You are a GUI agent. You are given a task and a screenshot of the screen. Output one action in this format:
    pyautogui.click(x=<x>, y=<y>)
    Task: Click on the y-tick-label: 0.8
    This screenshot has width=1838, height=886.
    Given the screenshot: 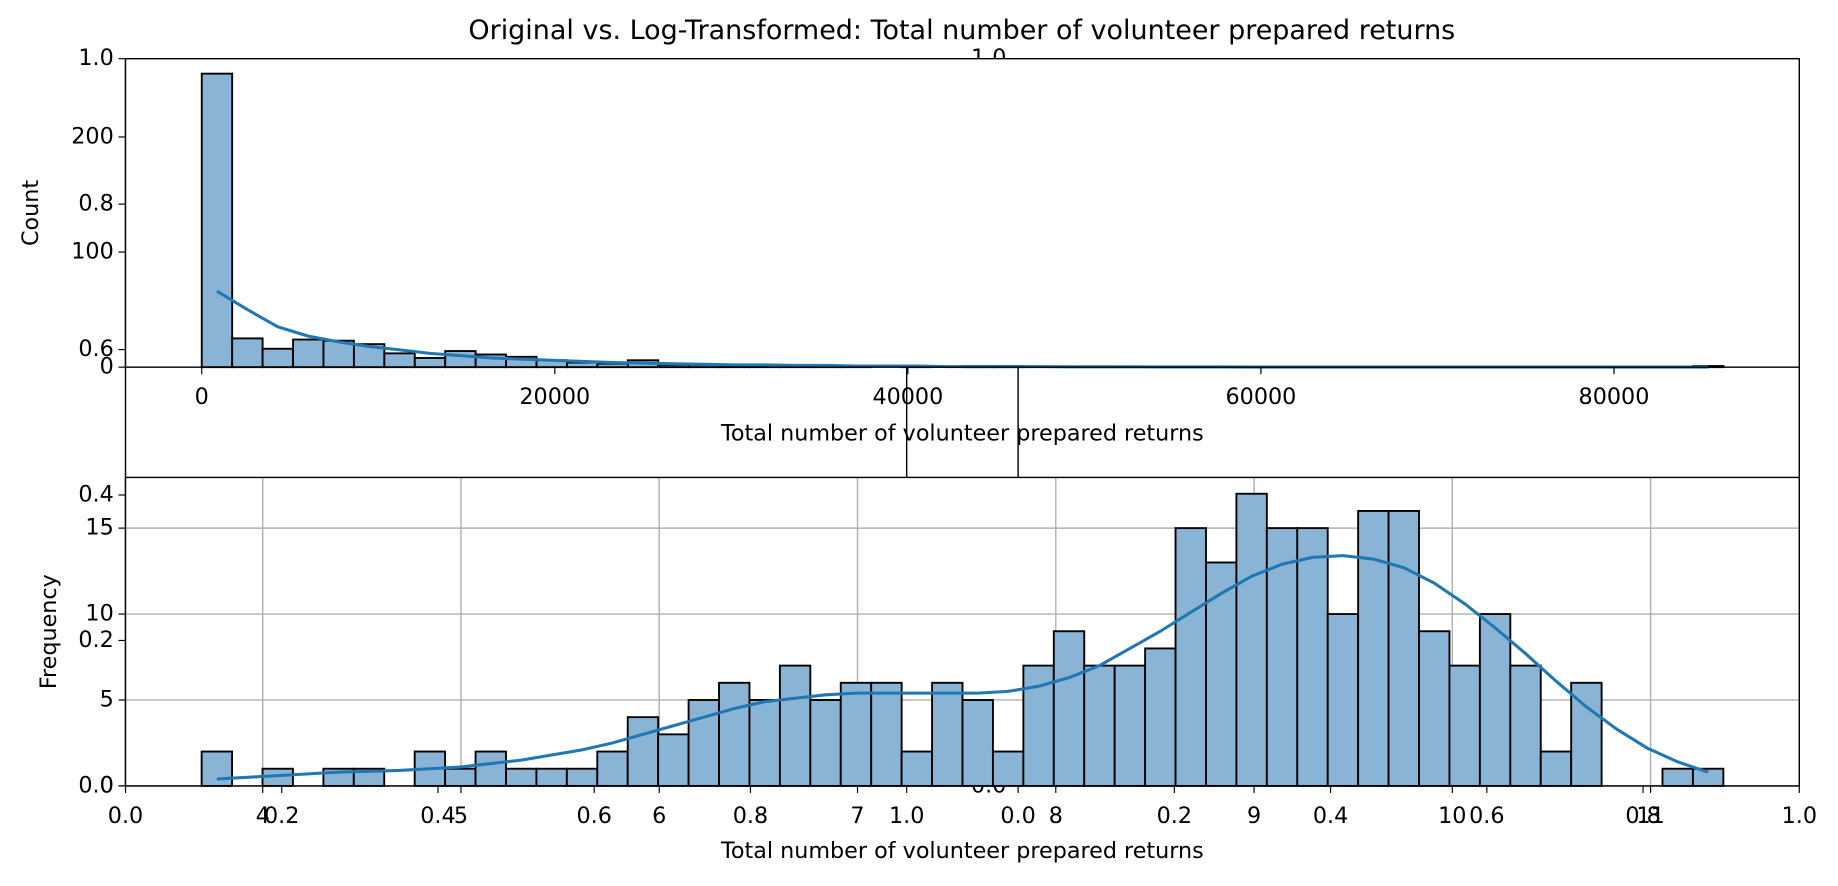 What is the action you would take?
    pyautogui.click(x=95, y=204)
    